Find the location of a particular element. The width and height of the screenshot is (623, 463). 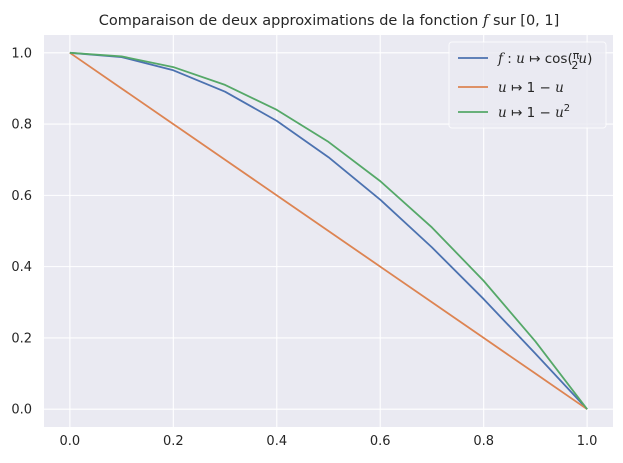

title-middle: sur is located at coordinates (504, 21).